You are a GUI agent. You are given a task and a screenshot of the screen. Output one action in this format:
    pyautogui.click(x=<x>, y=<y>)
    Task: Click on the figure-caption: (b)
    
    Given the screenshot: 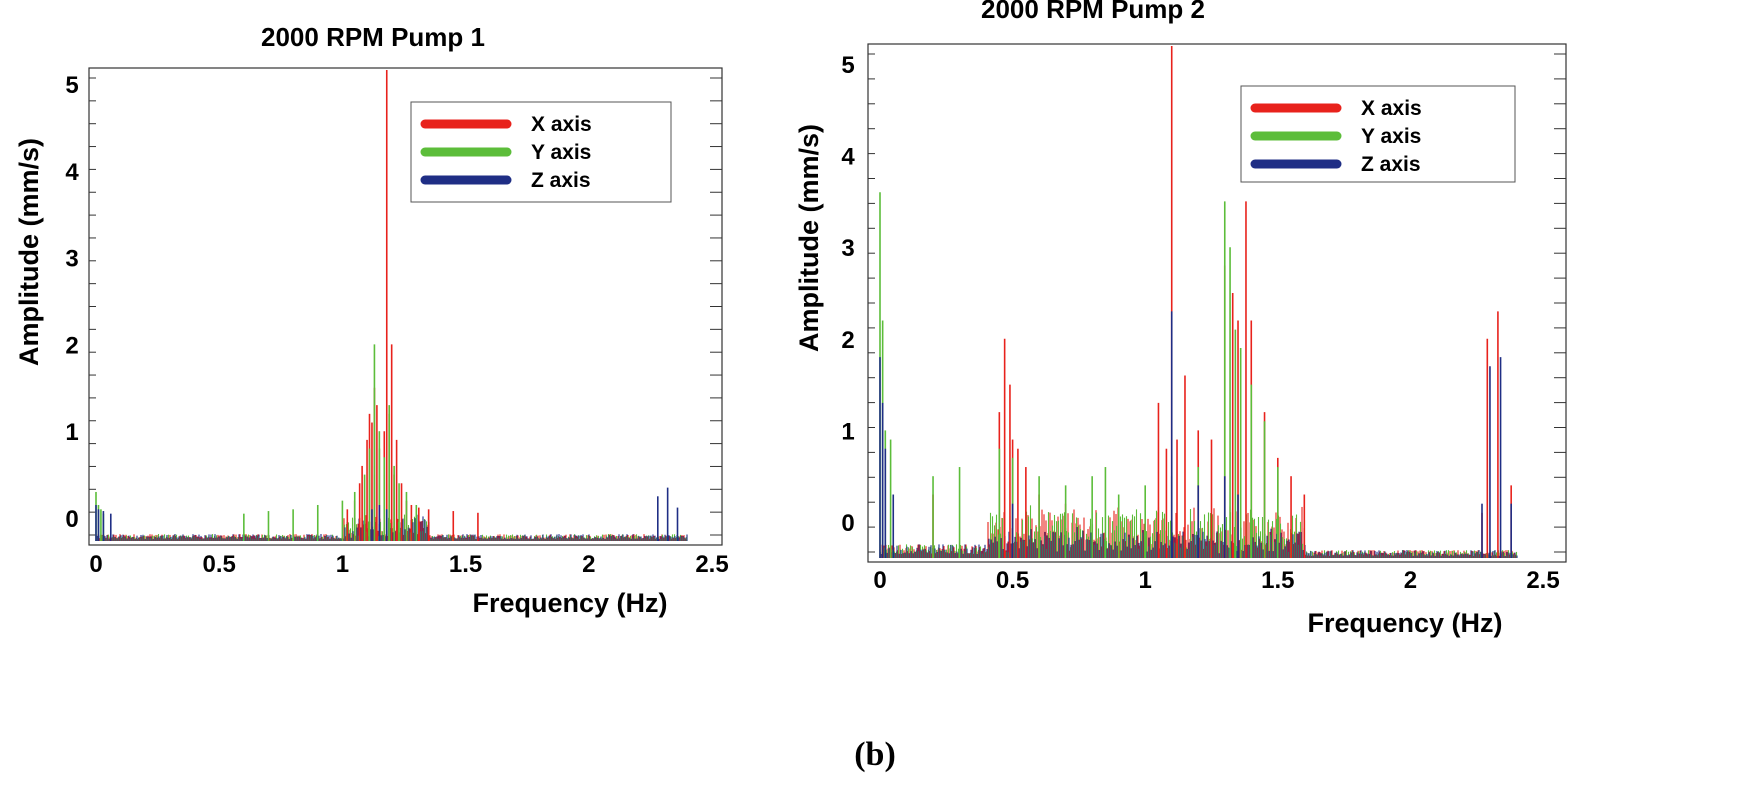 What is the action you would take?
    pyautogui.click(x=875, y=754)
    